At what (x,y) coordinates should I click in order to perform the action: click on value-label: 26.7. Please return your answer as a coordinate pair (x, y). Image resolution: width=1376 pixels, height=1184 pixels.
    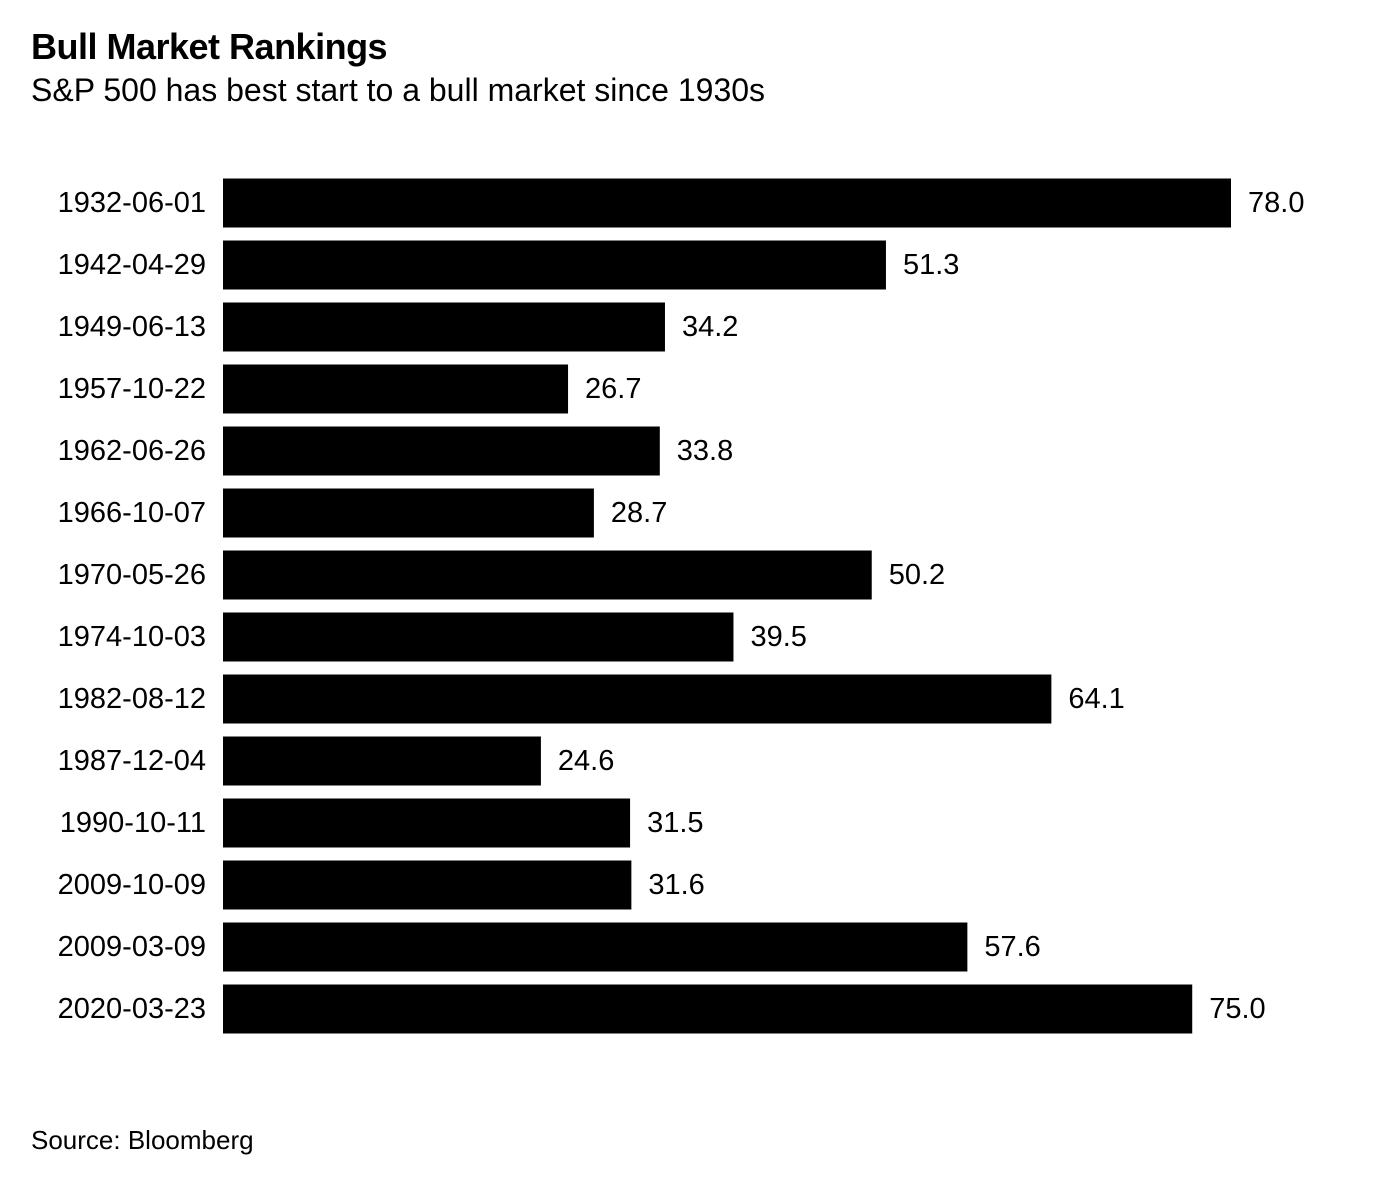
    Looking at the image, I should click on (613, 389).